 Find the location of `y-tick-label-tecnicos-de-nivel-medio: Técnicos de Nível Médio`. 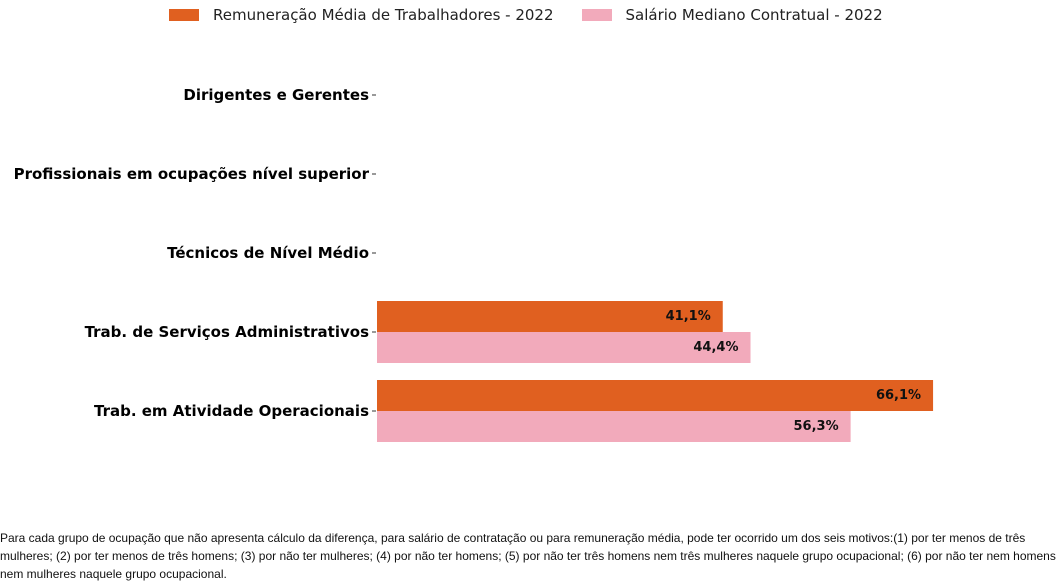

y-tick-label-tecnicos-de-nivel-medio: Técnicos de Nível Médio is located at coordinates (268, 253).